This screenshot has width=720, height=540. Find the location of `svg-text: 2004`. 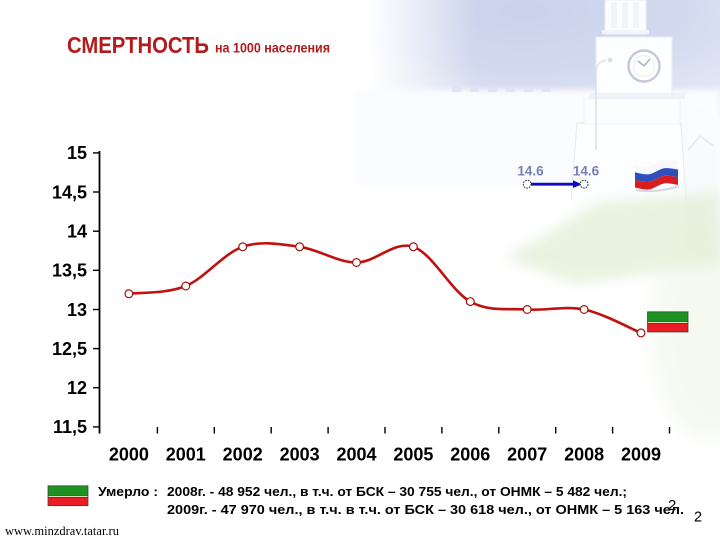

svg-text: 2004 is located at coordinates (356, 455).